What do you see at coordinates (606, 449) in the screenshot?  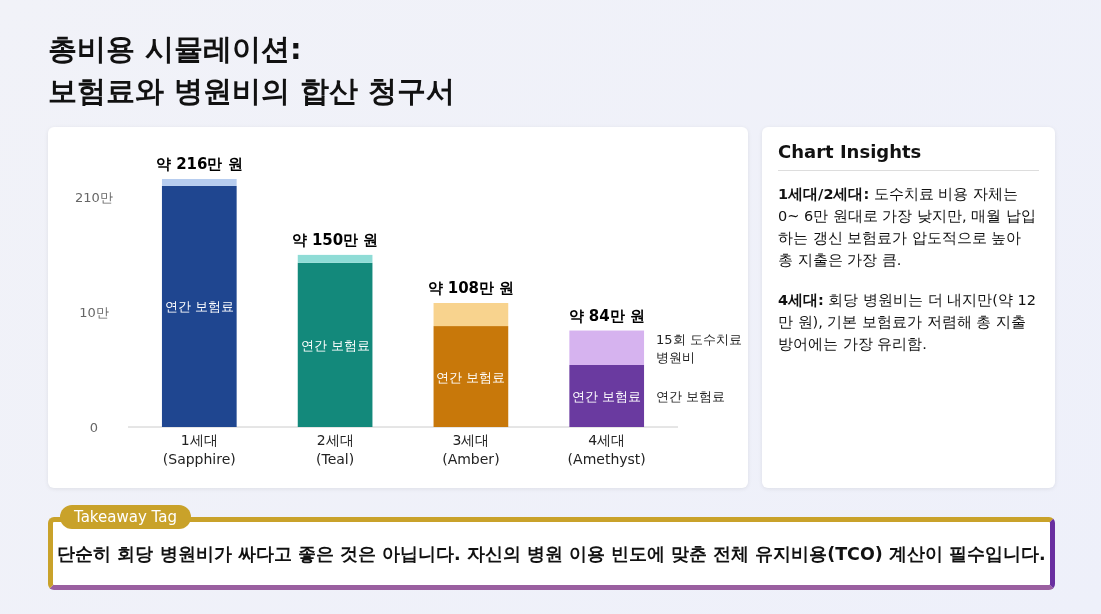 I see `x-tick-label: 4세대 (Amethyst)` at bounding box center [606, 449].